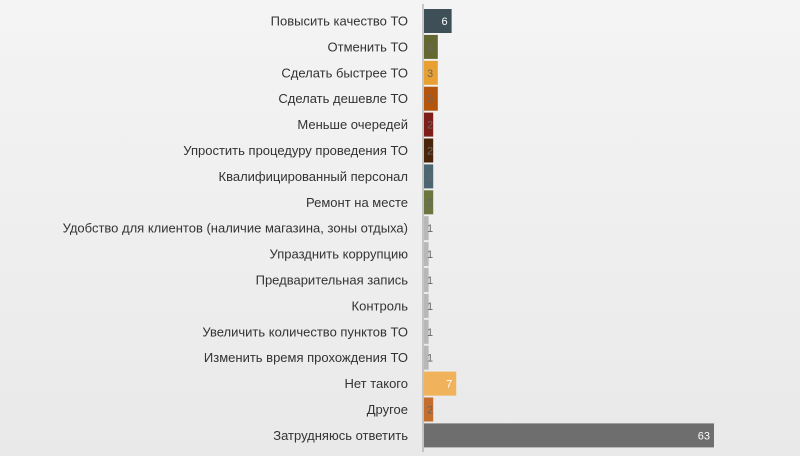 Image resolution: width=800 pixels, height=456 pixels. What do you see at coordinates (313, 176) in the screenshot?
I see `category-label: Квалифицированный персонал` at bounding box center [313, 176].